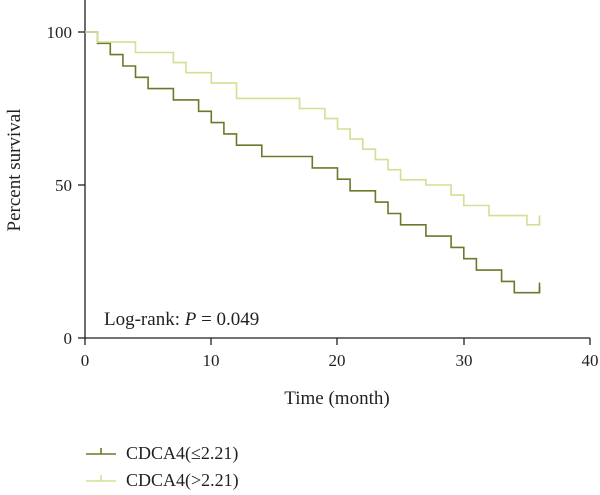  Describe the element at coordinates (590, 360) in the screenshot. I see `x-tick-label-40: 40` at that location.